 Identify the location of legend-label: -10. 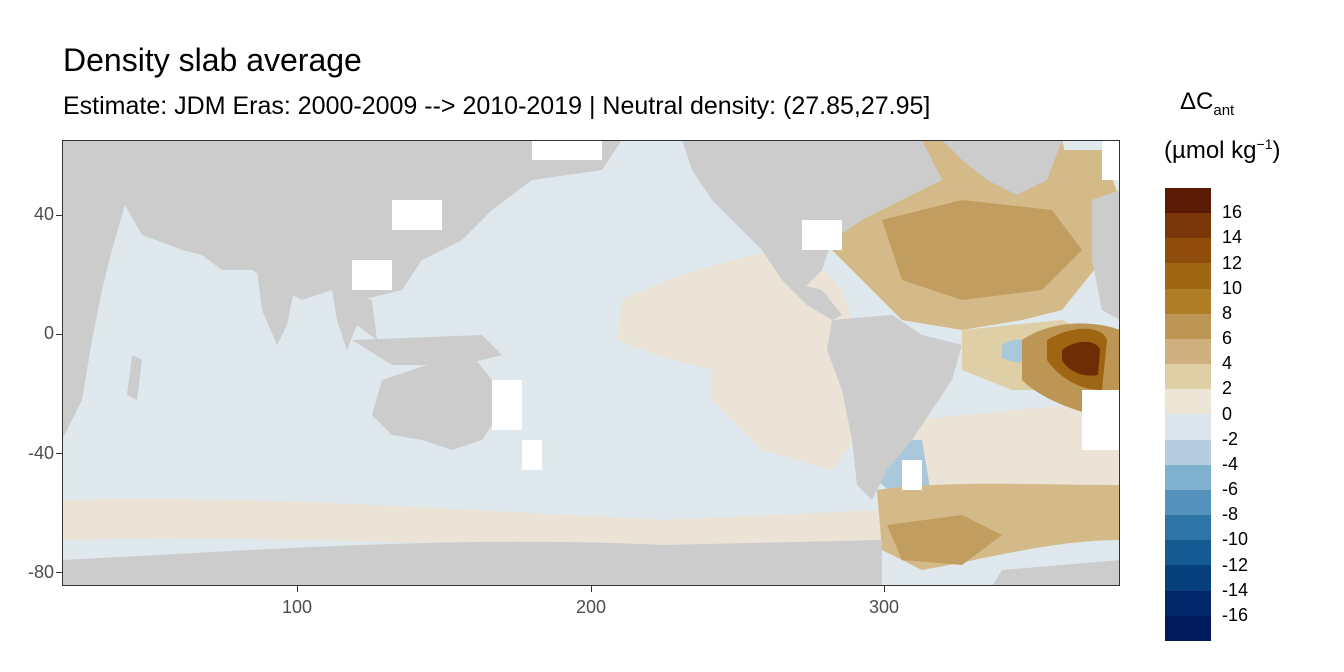
(1235, 539).